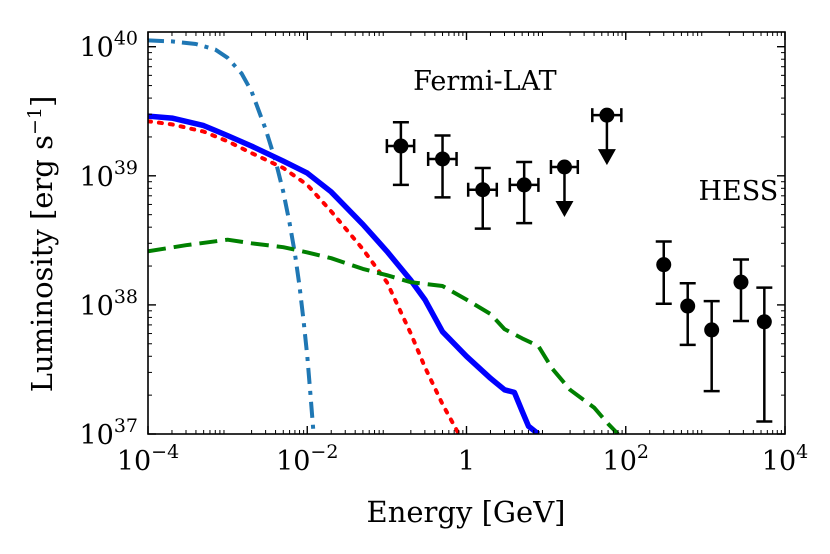 The width and height of the screenshot is (830, 554). What do you see at coordinates (108, 46) in the screenshot?
I see `y-tick-label-4: 1040` at bounding box center [108, 46].